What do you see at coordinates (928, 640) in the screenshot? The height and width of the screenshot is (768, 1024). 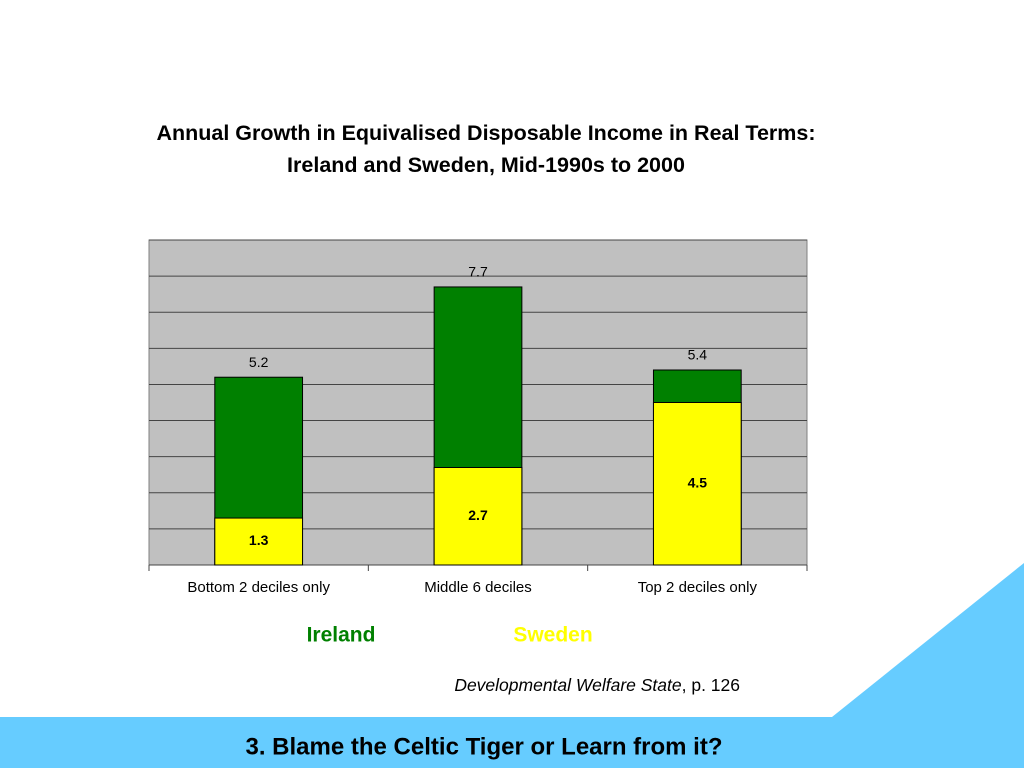 I see `corner-triangle` at bounding box center [928, 640].